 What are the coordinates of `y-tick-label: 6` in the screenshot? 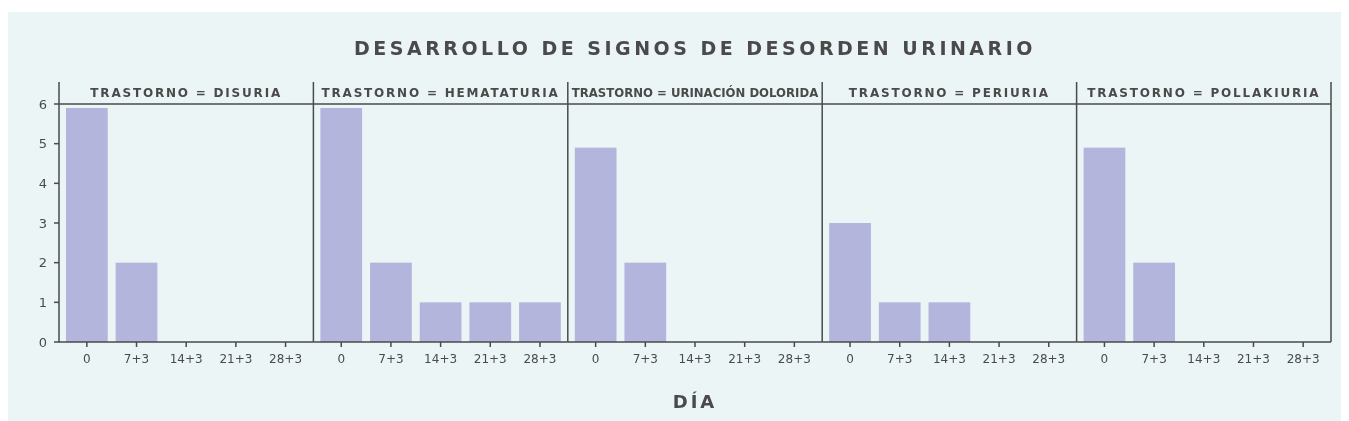 It's located at (42, 104).